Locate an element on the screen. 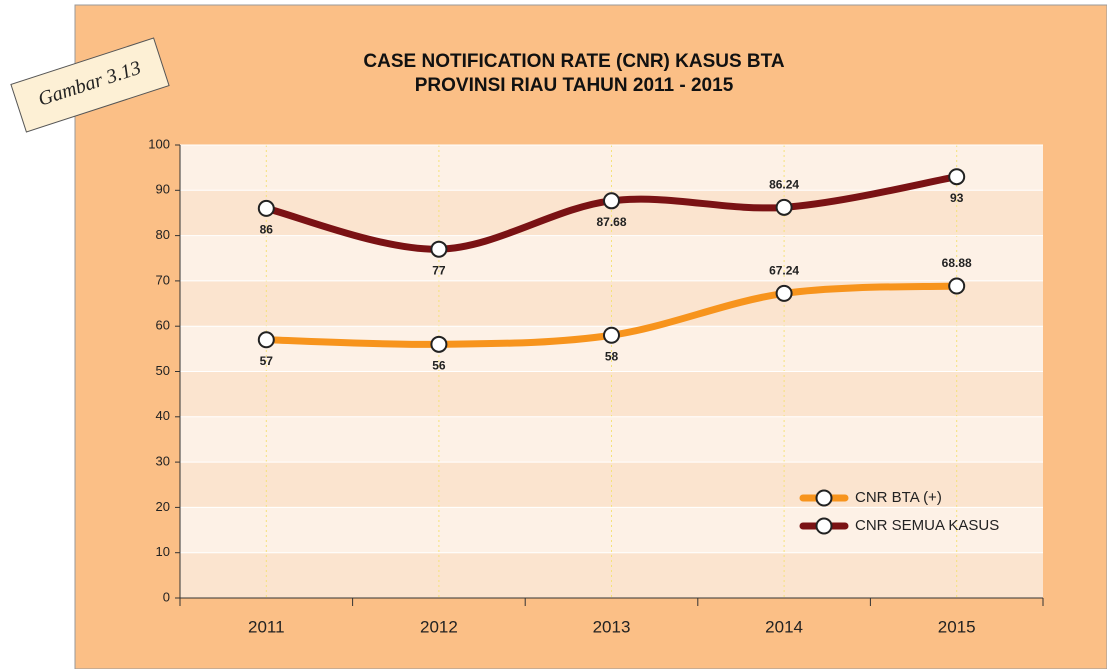  y-tick-label: 90 is located at coordinates (163, 189).